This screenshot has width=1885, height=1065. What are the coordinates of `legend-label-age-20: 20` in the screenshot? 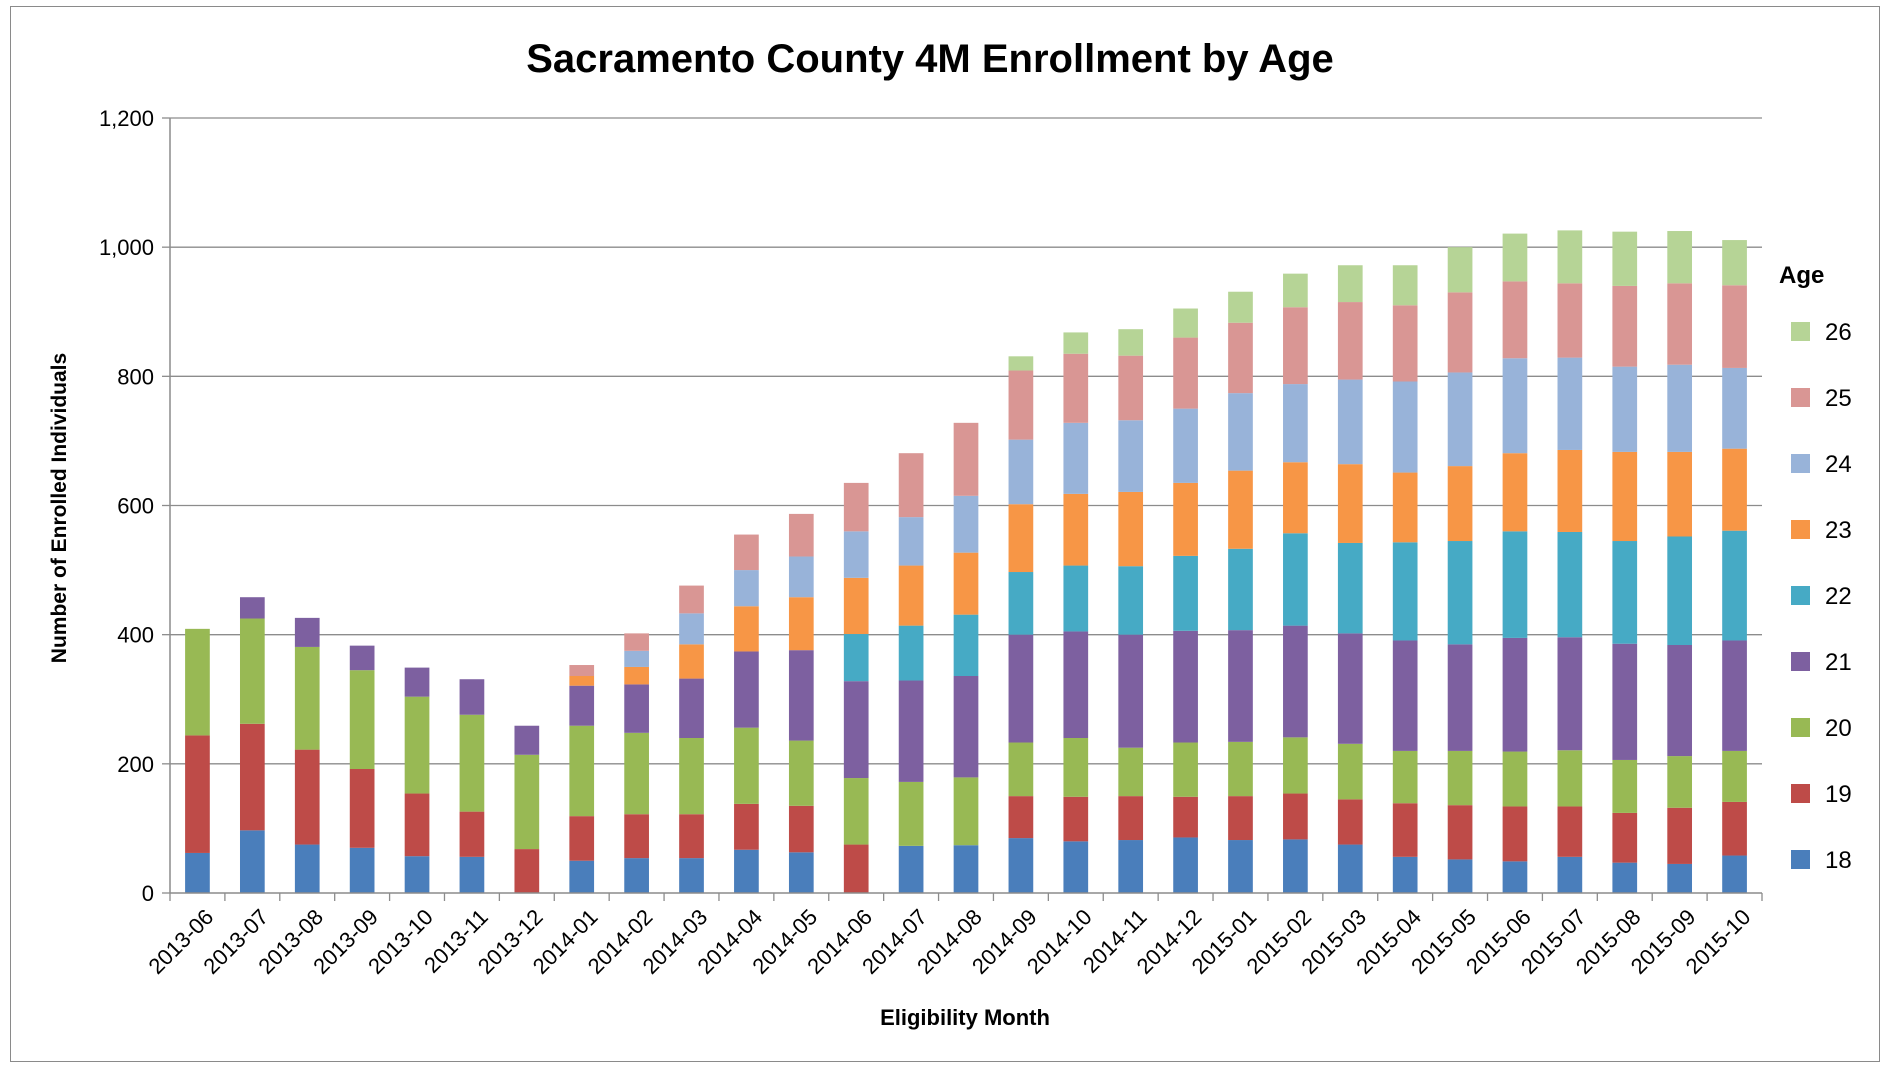 It's located at (1838, 728).